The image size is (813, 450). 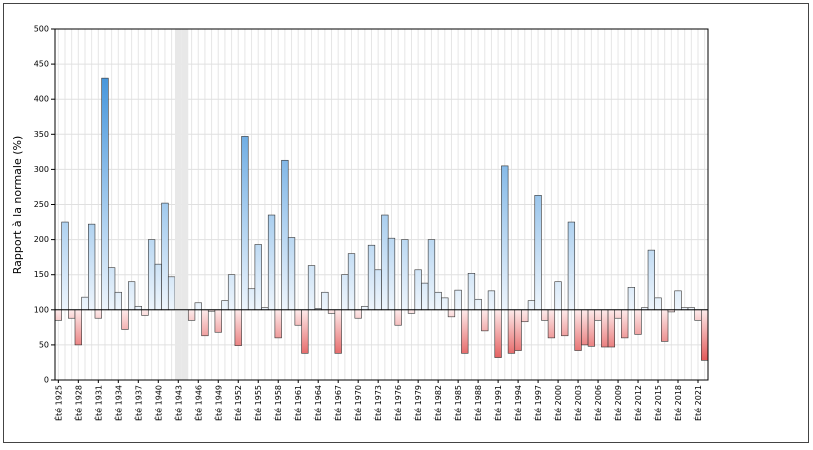 What do you see at coordinates (17, 205) in the screenshot?
I see `y-axis-label: Rapport à la normale (%)` at bounding box center [17, 205].